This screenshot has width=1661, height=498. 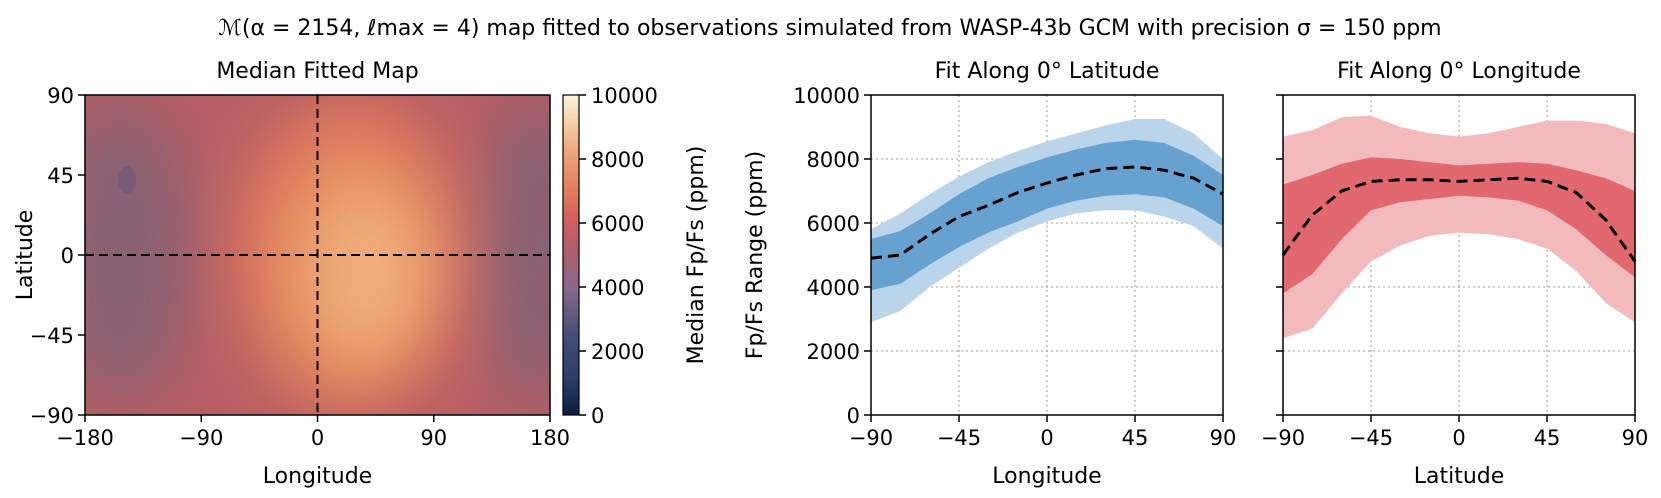 What do you see at coordinates (617, 352) in the screenshot?
I see `colorbar-tick-label: 2000` at bounding box center [617, 352].